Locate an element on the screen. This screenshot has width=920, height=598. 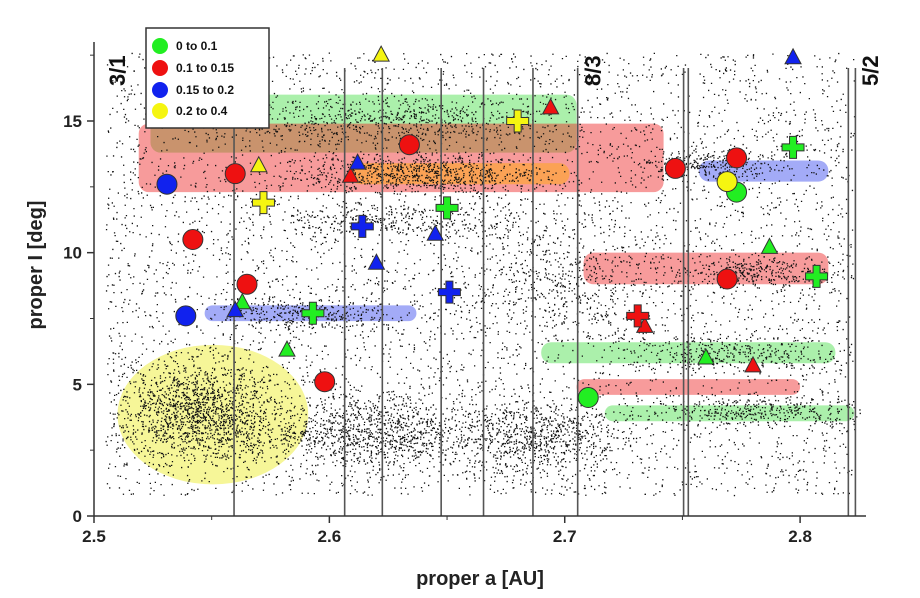
x-tick-label-1: 2.6 is located at coordinates (330, 536).